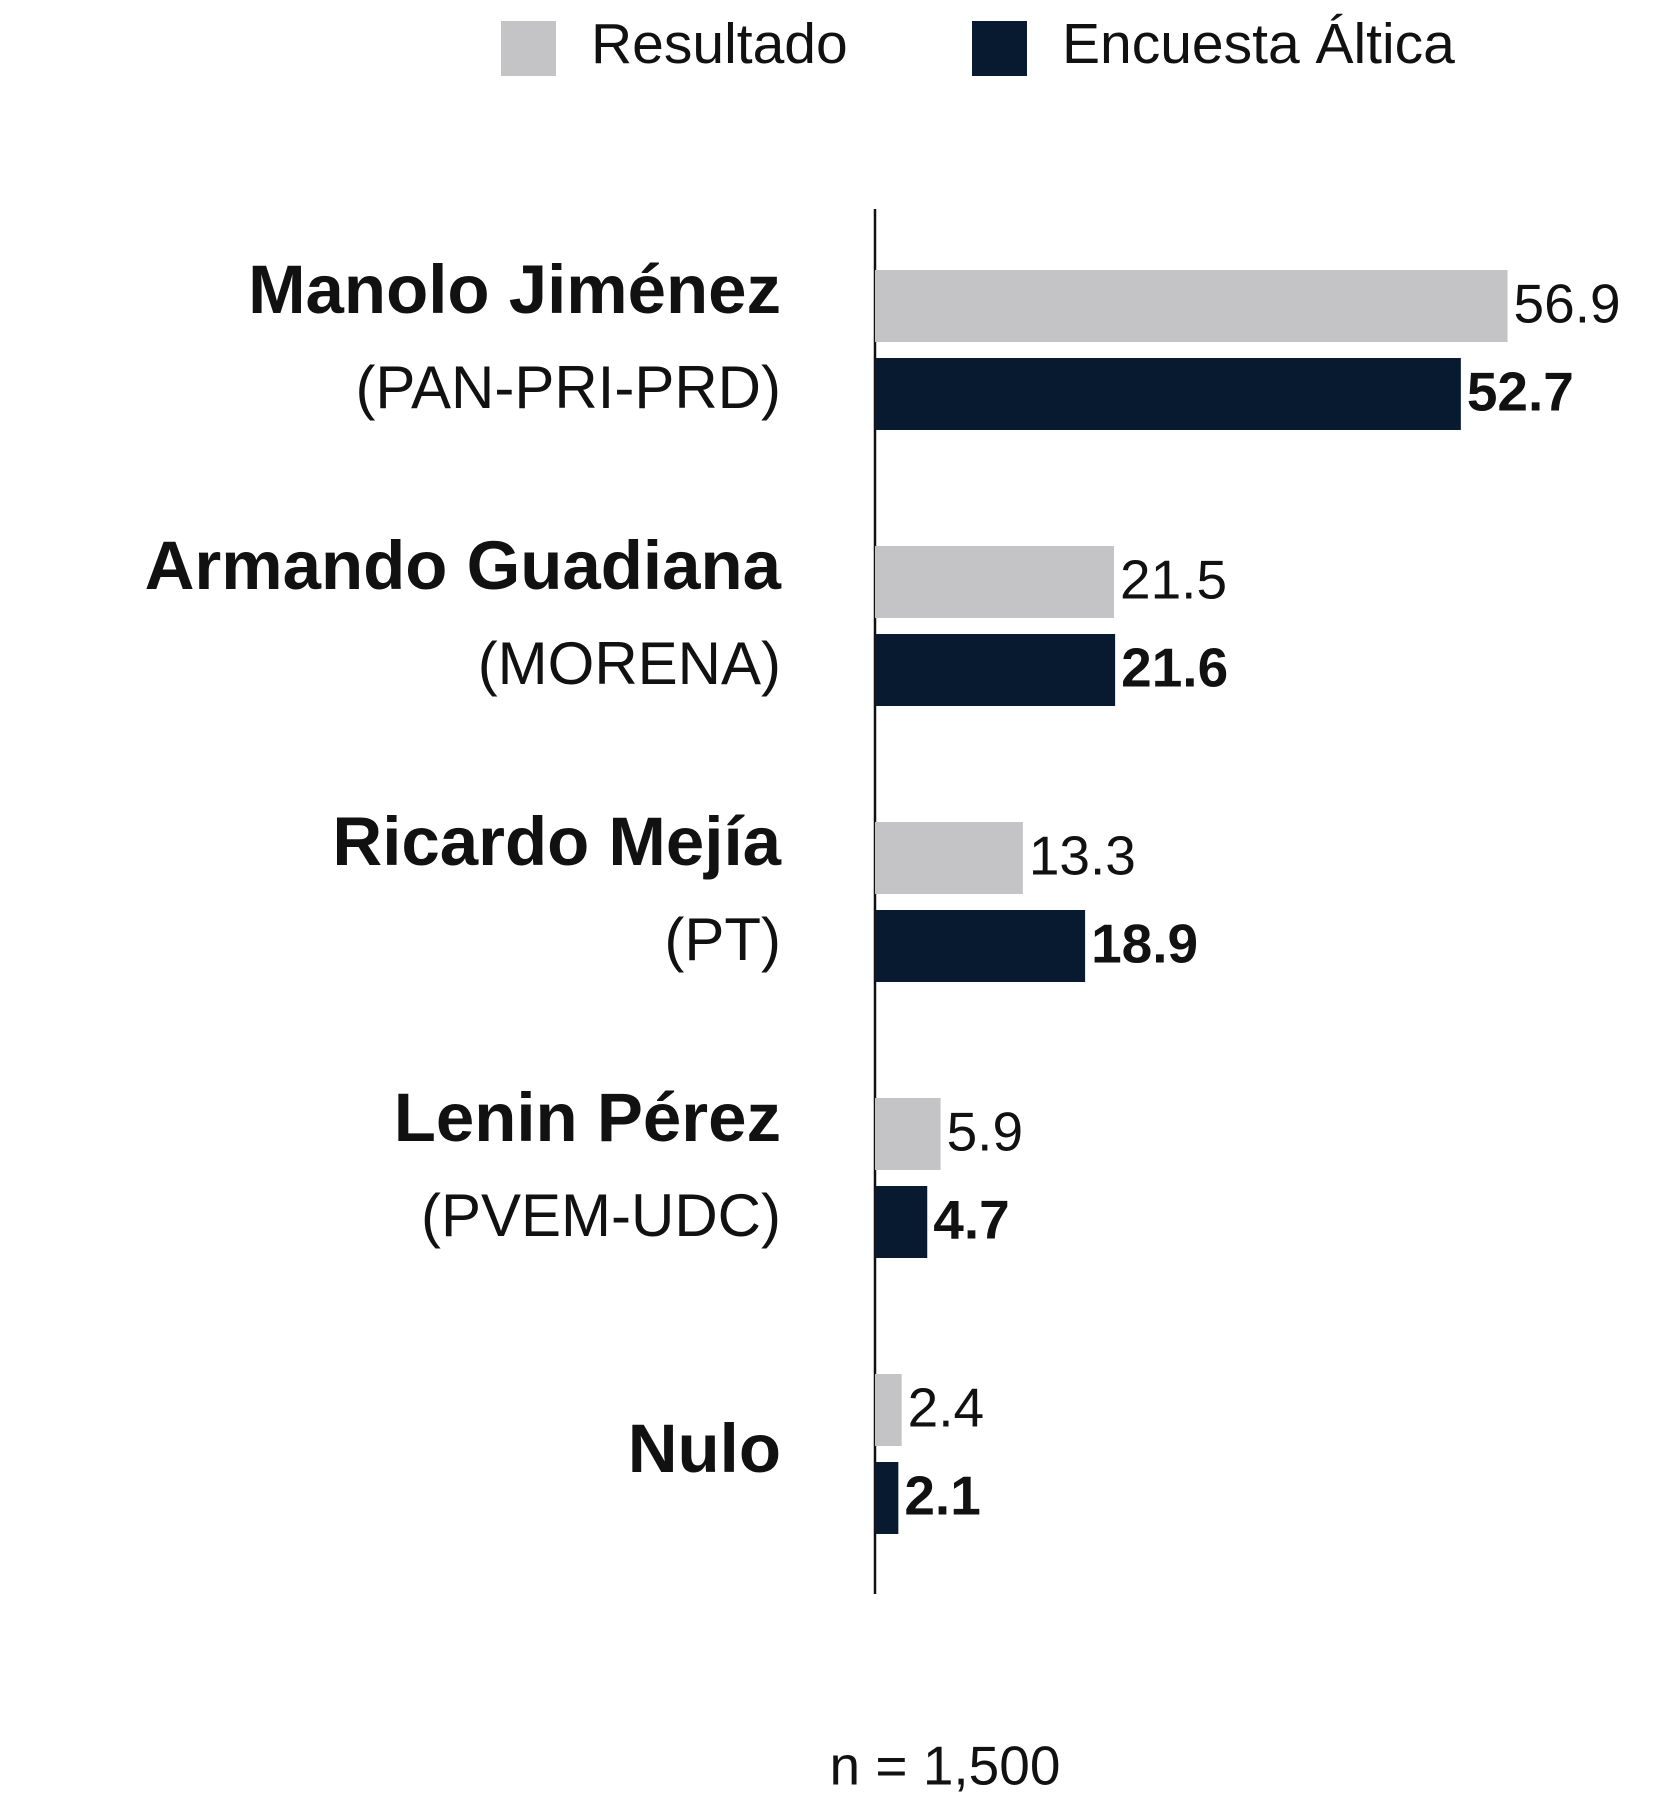  What do you see at coordinates (1173, 580) in the screenshot?
I see `value-label: 21.5` at bounding box center [1173, 580].